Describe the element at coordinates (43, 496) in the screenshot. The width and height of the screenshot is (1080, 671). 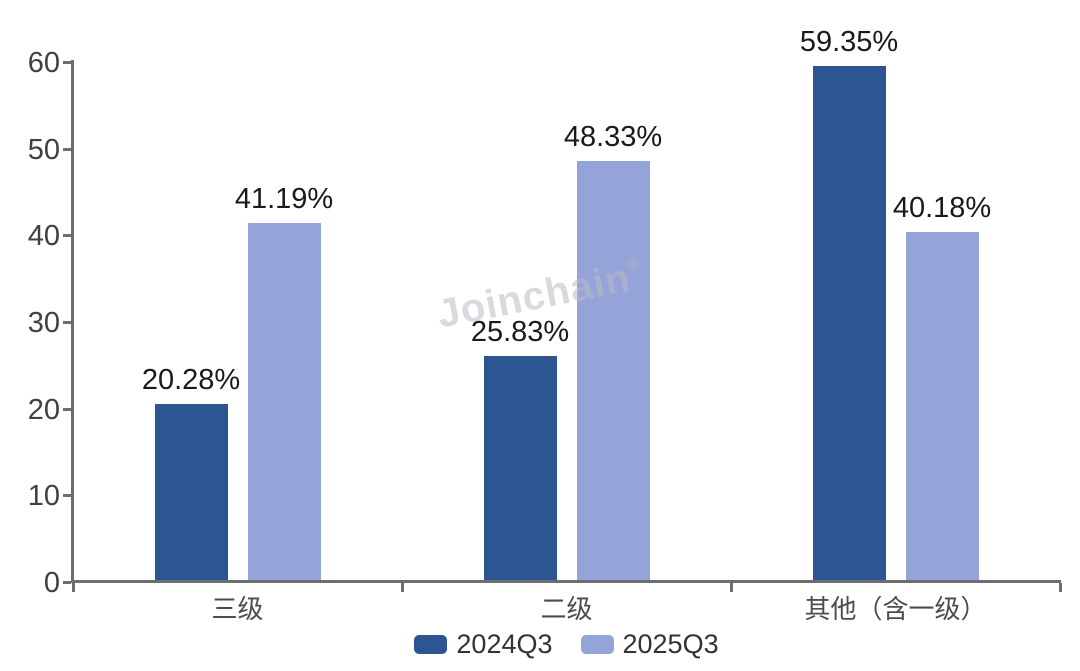
I see `y-tick-label: 10` at that location.